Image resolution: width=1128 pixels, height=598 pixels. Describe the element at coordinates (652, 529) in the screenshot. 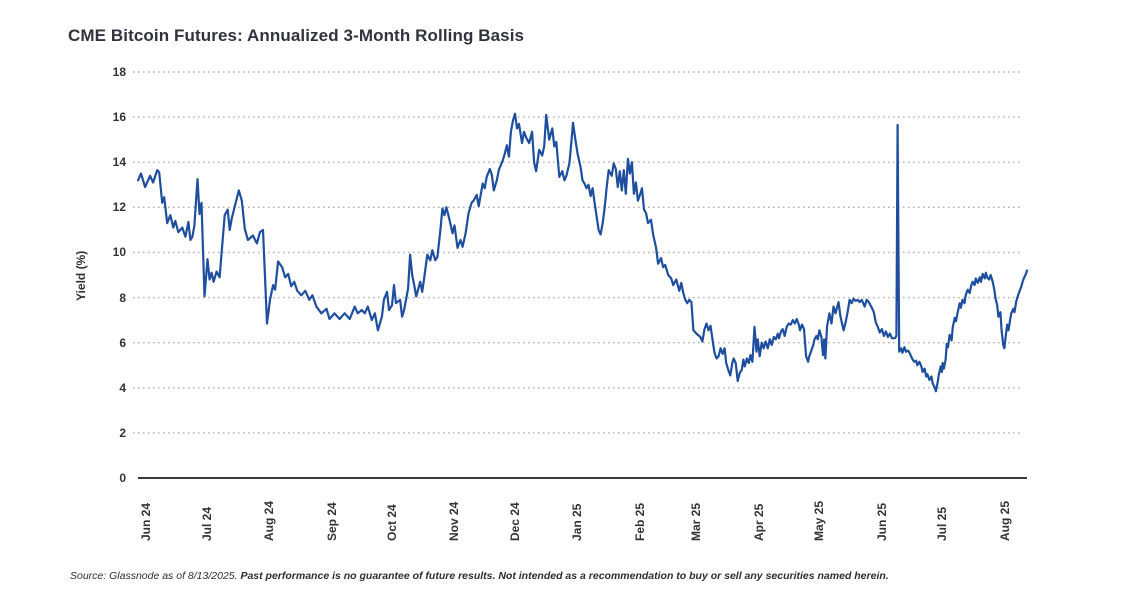

I see `x-tick-label-feb-25: Feb 25` at that location.